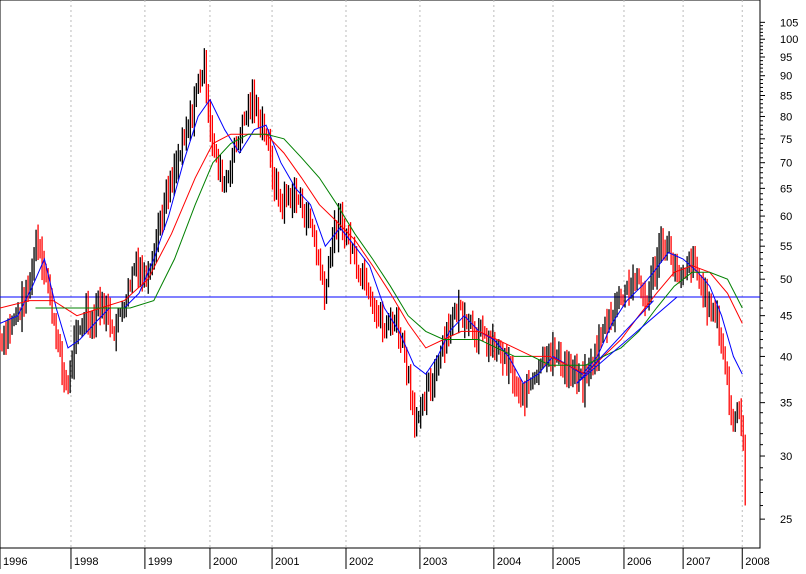 Image resolution: width=806 pixels, height=574 pixels. Describe the element at coordinates (789, 23) in the screenshot. I see `y-tick-label: 105` at that location.